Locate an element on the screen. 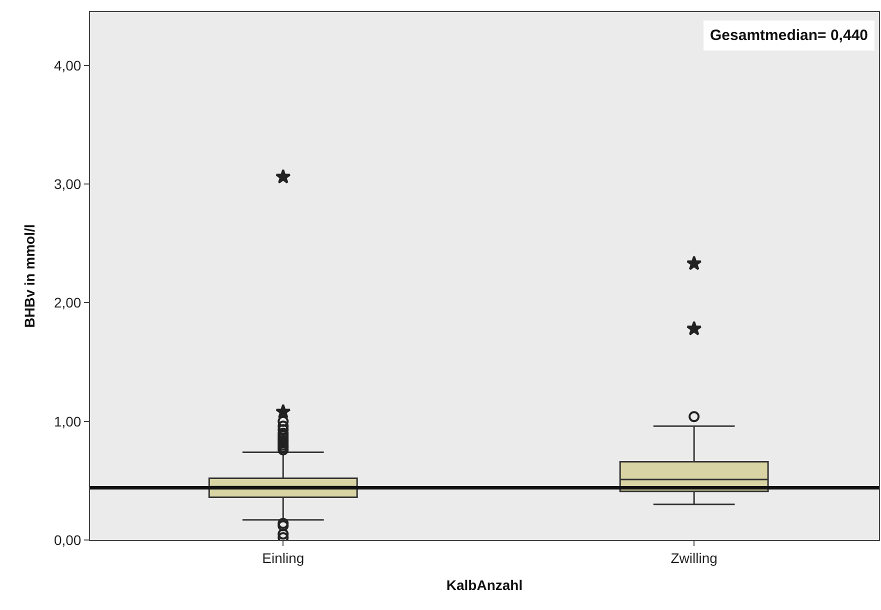  y-tick-label: 1,00 is located at coordinates (68, 421).